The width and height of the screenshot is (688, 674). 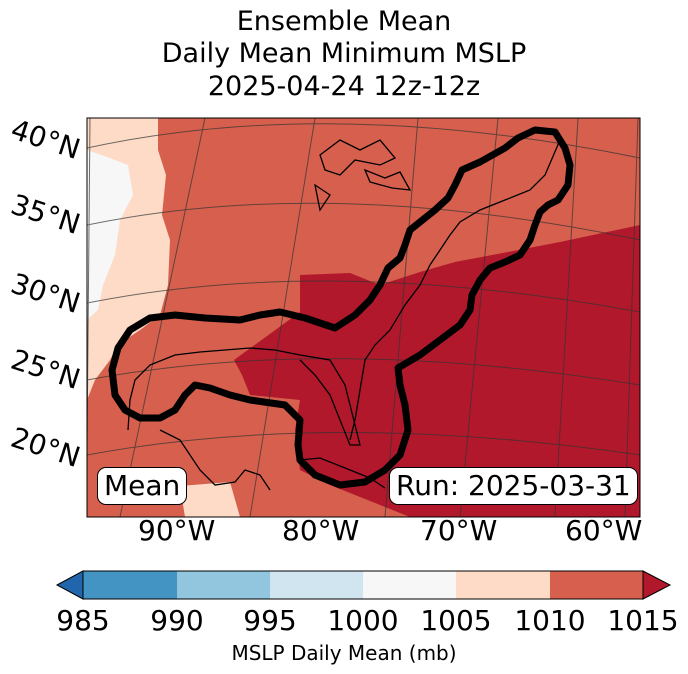 I want to click on colorbar, so click(x=363, y=585).